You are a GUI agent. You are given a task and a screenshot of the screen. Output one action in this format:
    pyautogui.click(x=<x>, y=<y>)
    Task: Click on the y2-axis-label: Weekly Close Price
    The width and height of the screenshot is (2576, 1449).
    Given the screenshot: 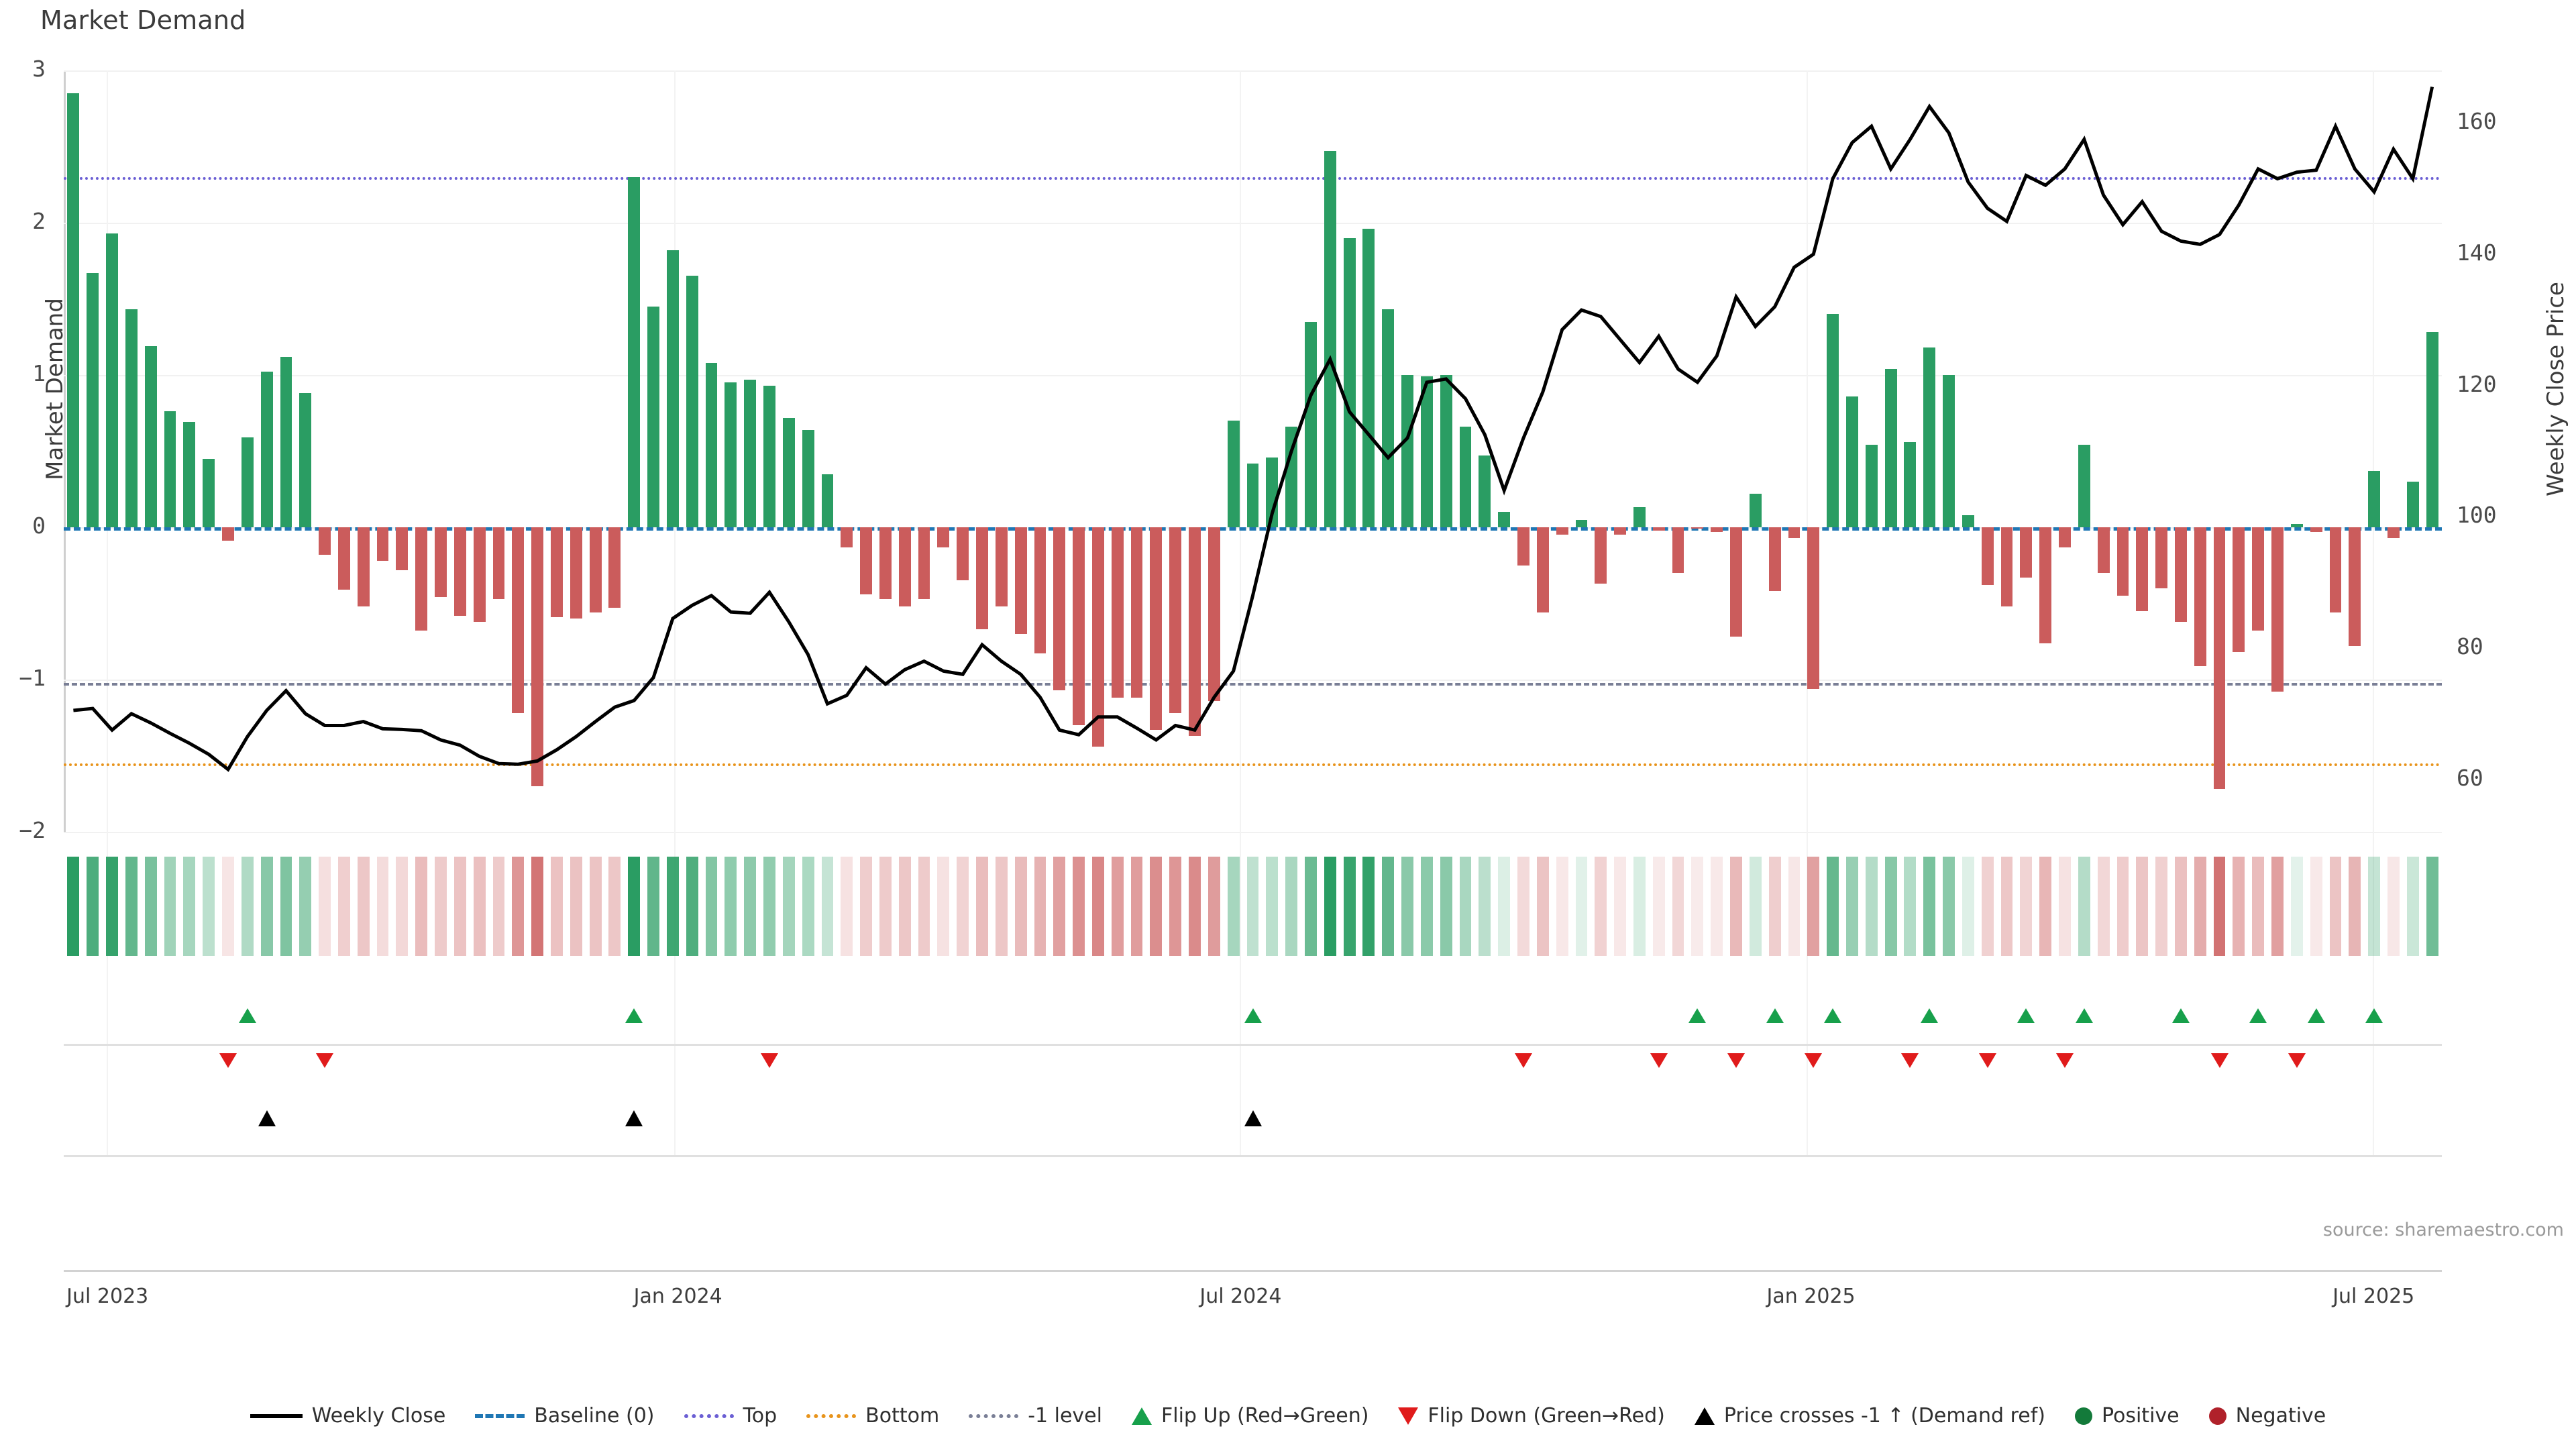 What is the action you would take?
    pyautogui.click(x=2555, y=389)
    